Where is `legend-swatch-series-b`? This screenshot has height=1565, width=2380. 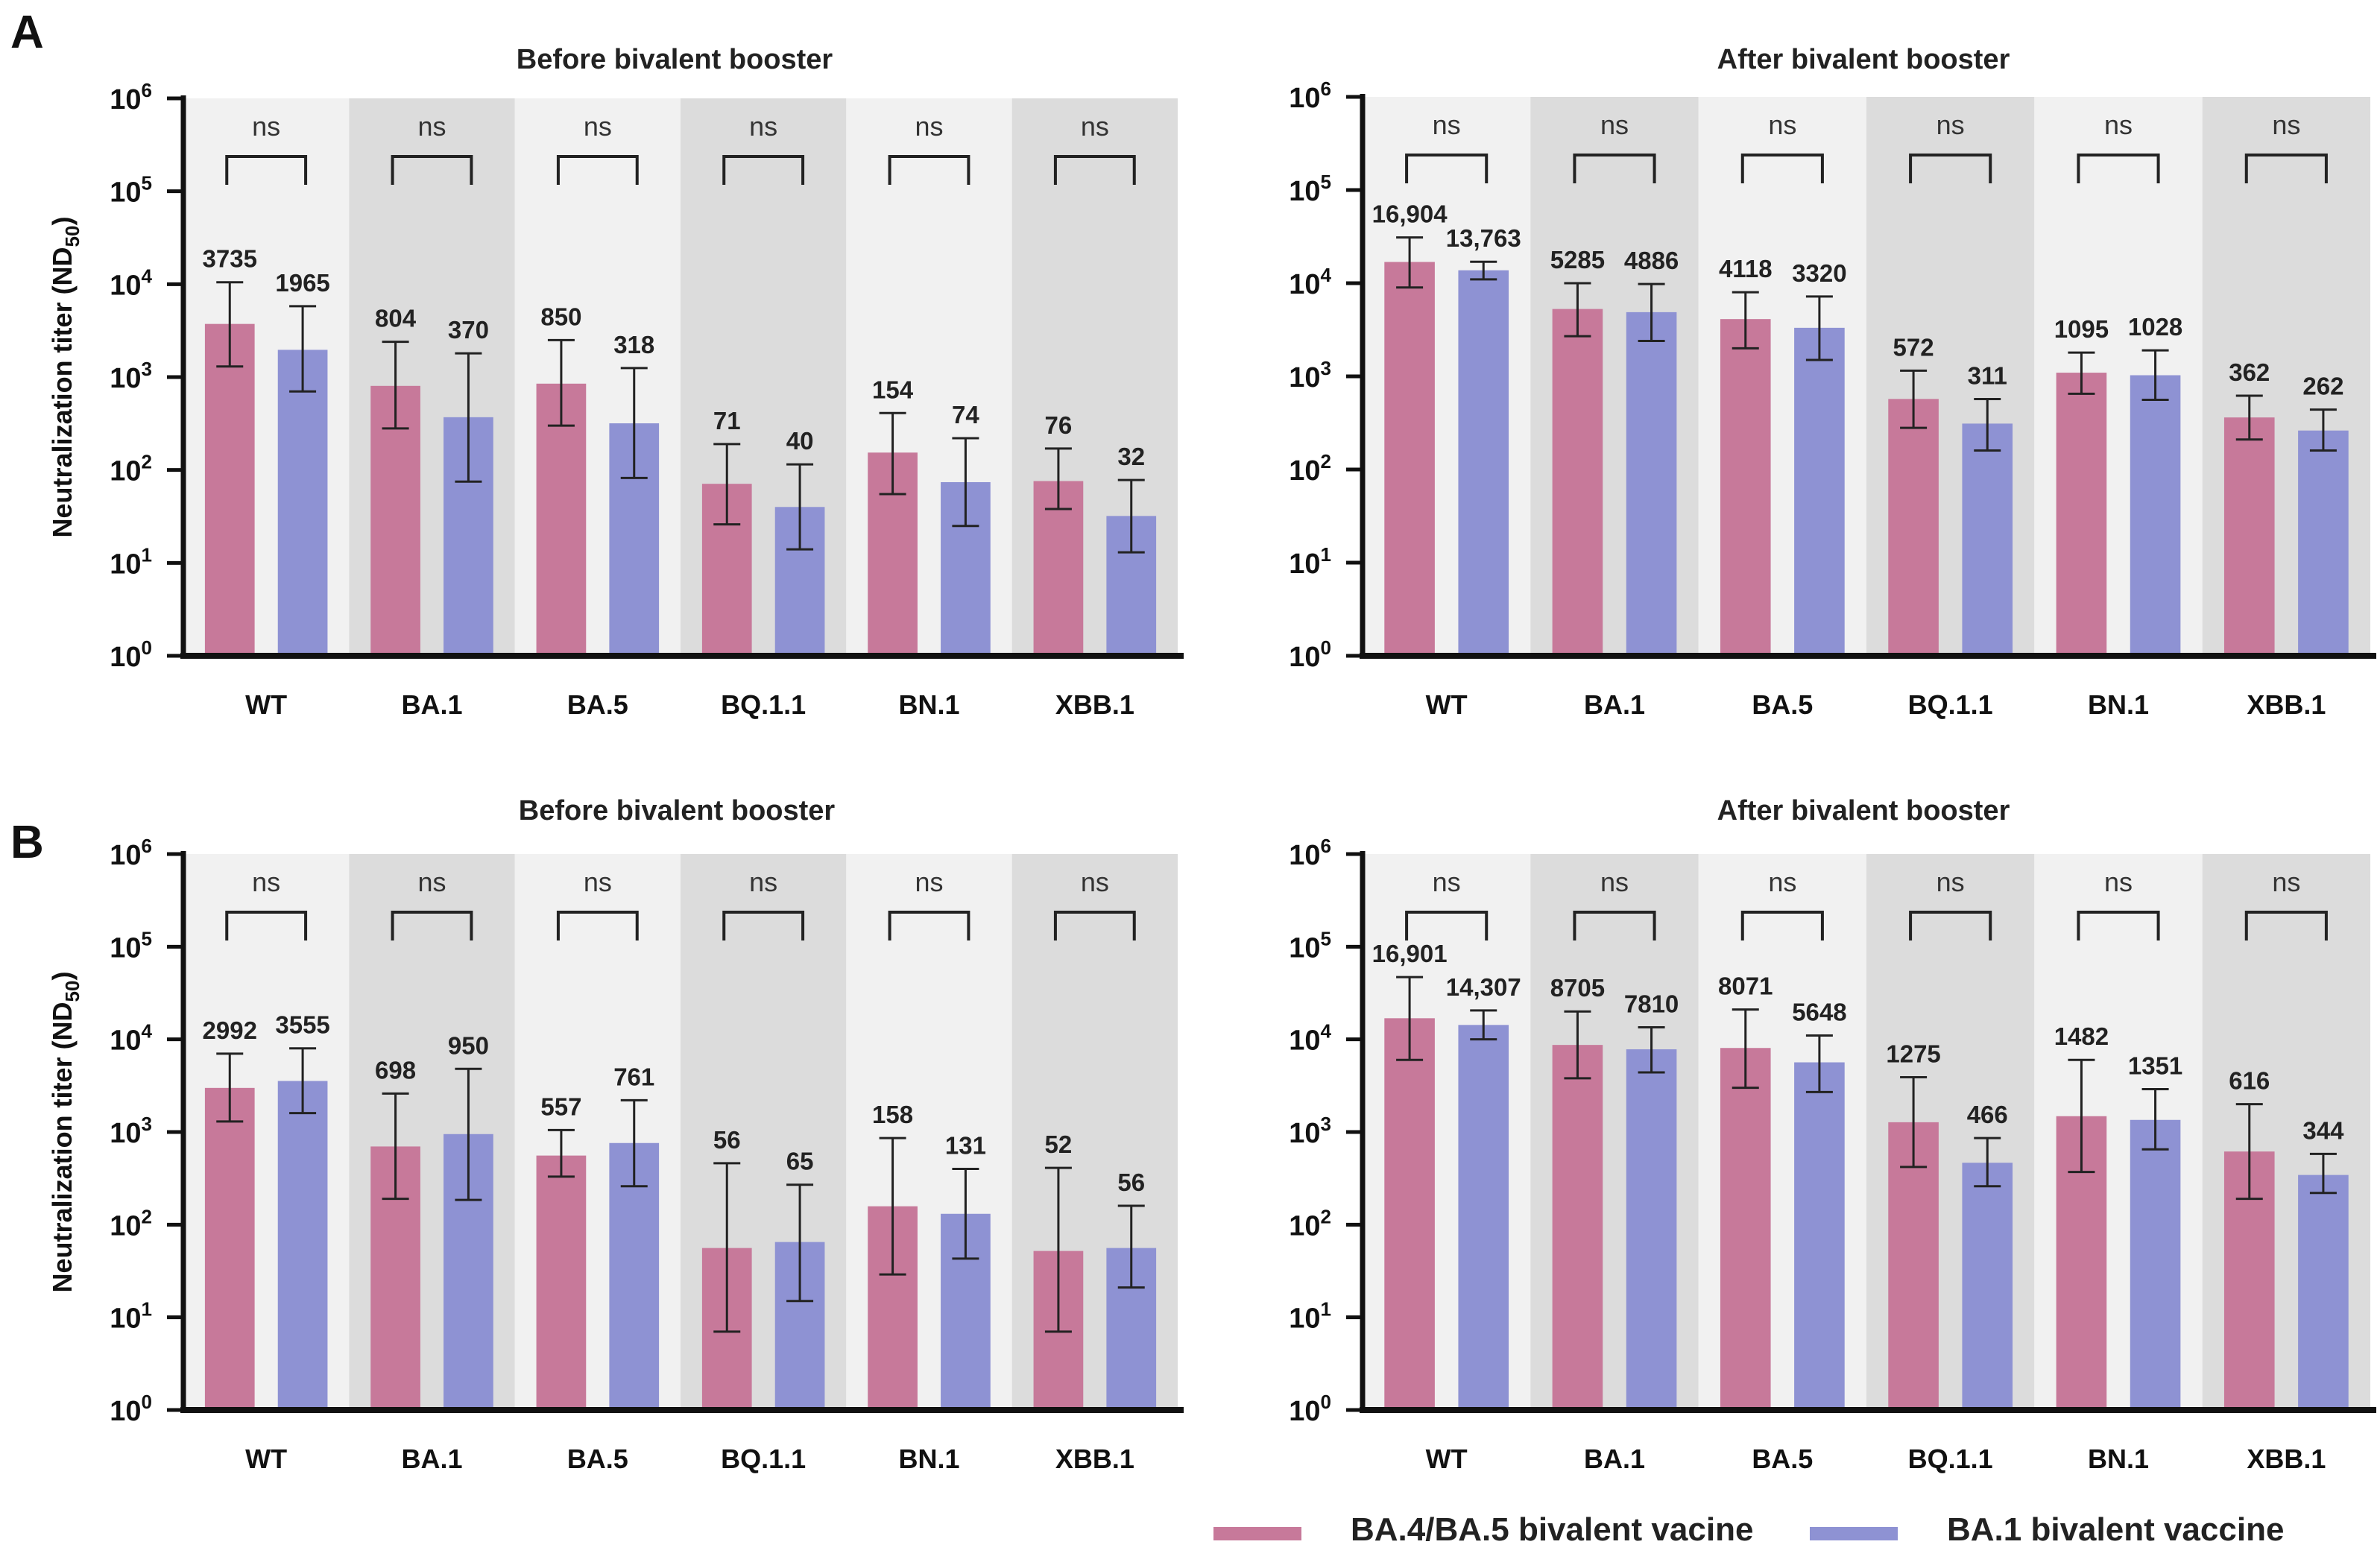
legend-swatch-series-b is located at coordinates (1854, 1534).